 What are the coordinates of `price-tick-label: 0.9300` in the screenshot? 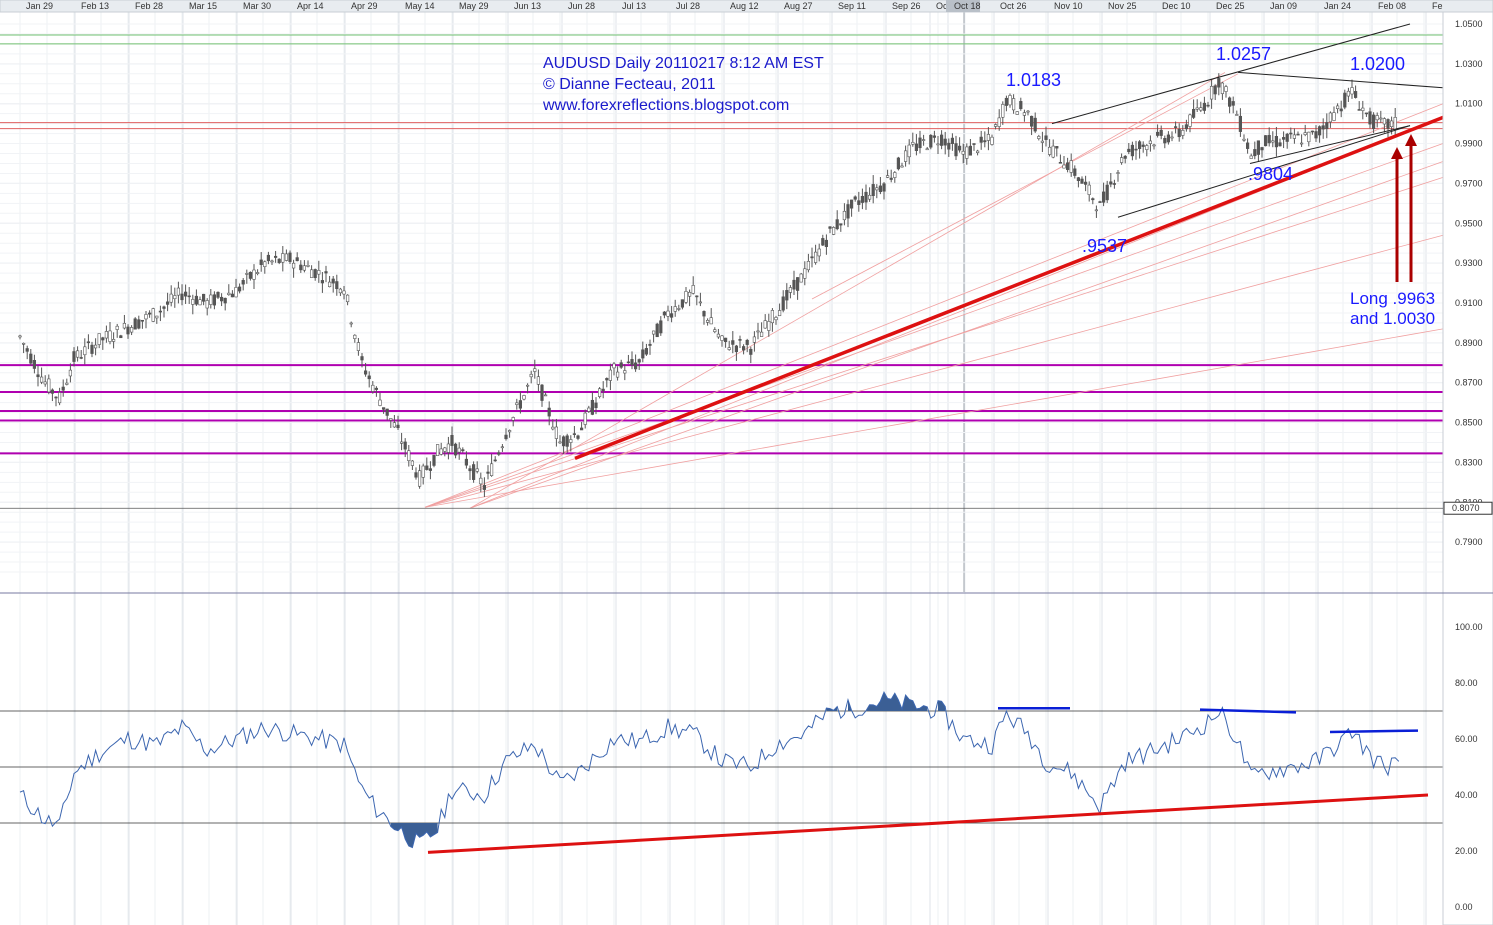 It's located at (1469, 263).